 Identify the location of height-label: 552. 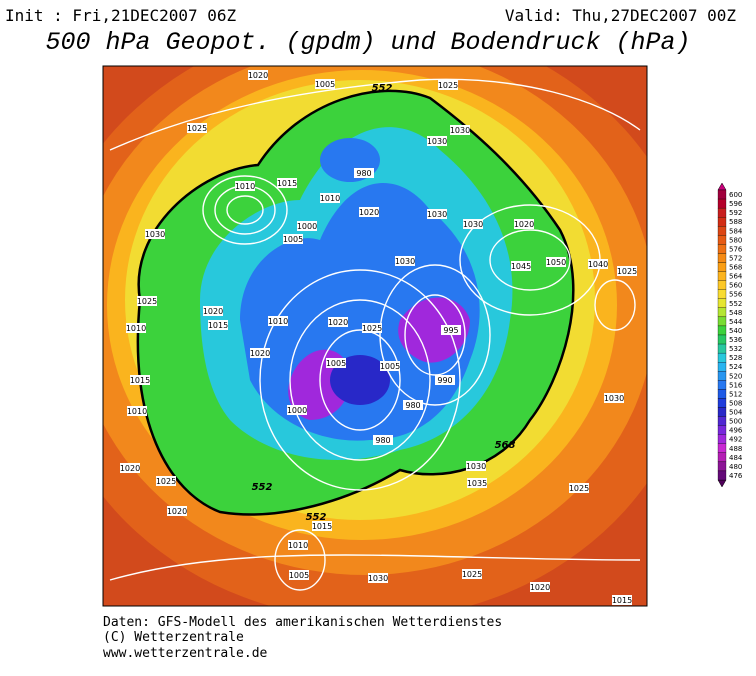
(382, 88).